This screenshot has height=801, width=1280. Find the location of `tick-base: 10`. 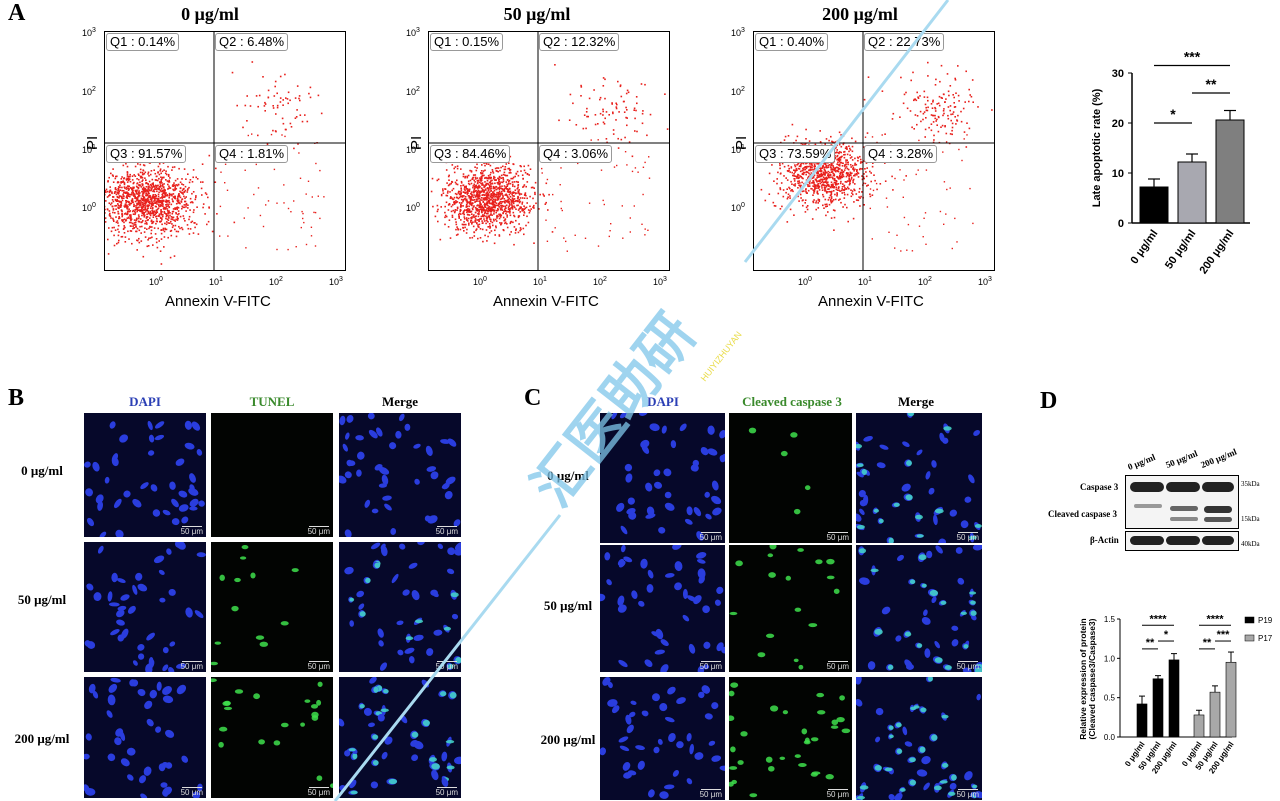

tick-base: 10 is located at coordinates (411, 208).